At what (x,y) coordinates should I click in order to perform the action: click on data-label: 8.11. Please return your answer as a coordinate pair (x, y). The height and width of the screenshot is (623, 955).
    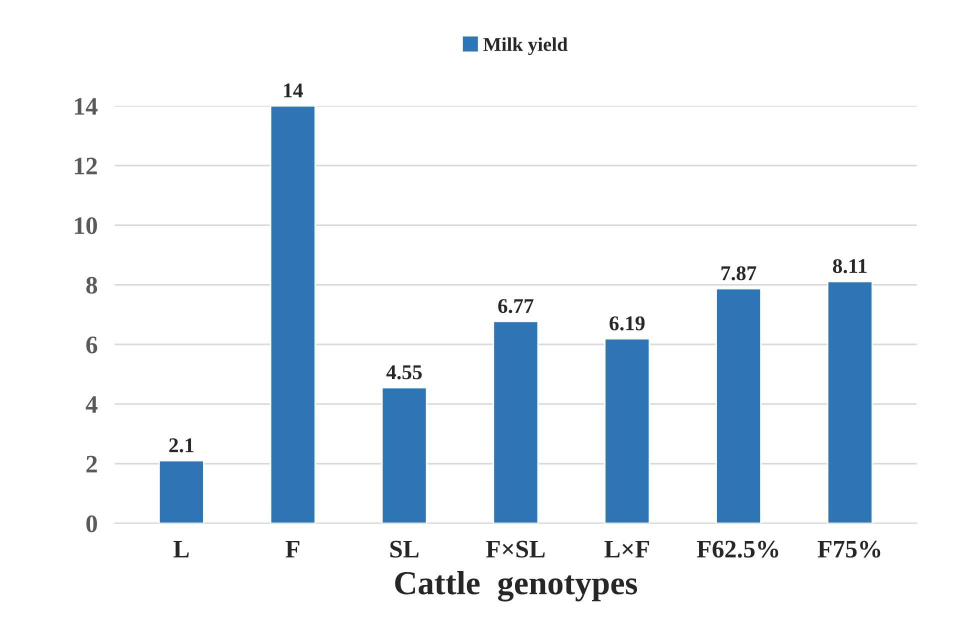
    Looking at the image, I should click on (849, 266).